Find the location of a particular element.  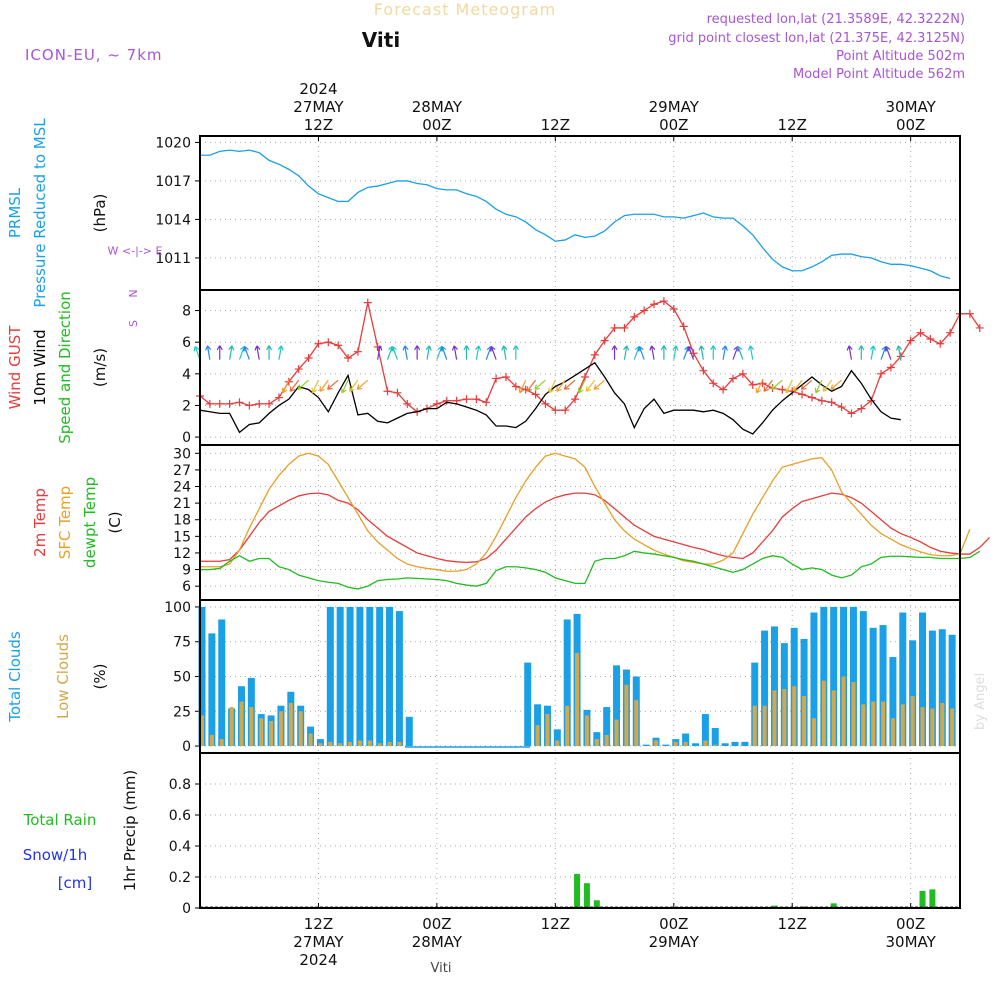

bottom-time-label: 2024 is located at coordinates (318, 960).